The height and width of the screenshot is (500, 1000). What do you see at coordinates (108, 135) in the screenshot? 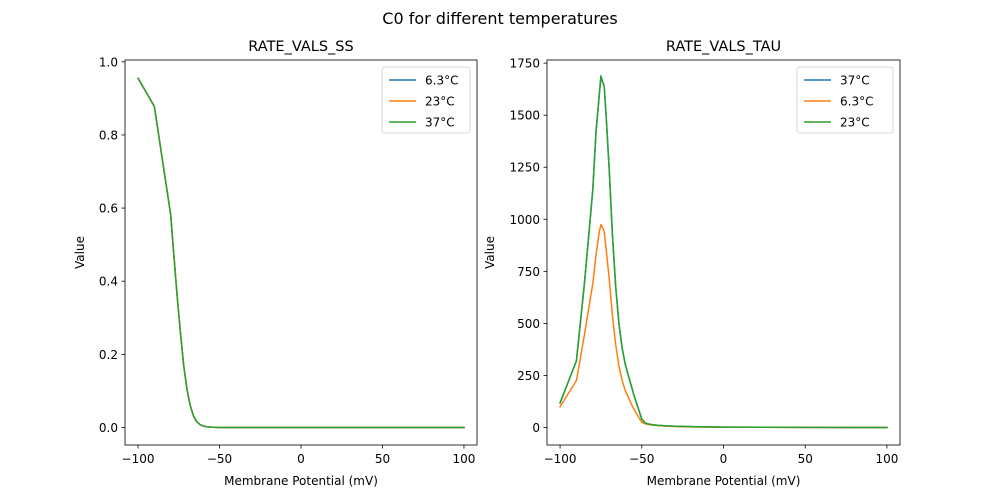
I see `y-tick-label: 0.8` at bounding box center [108, 135].